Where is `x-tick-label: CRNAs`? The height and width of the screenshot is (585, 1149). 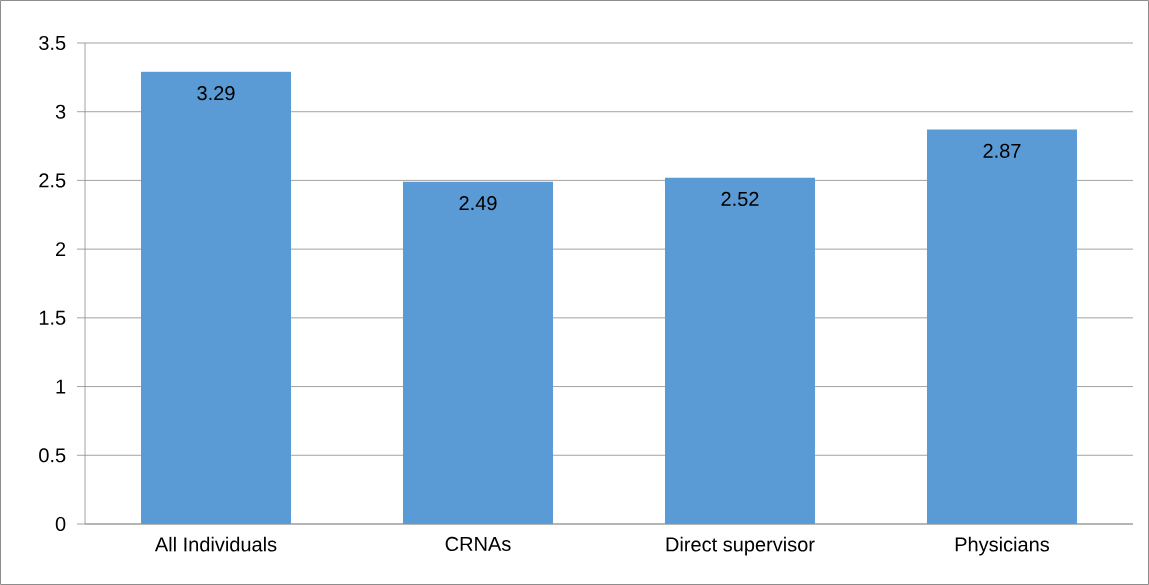 x-tick-label: CRNAs is located at coordinates (478, 543).